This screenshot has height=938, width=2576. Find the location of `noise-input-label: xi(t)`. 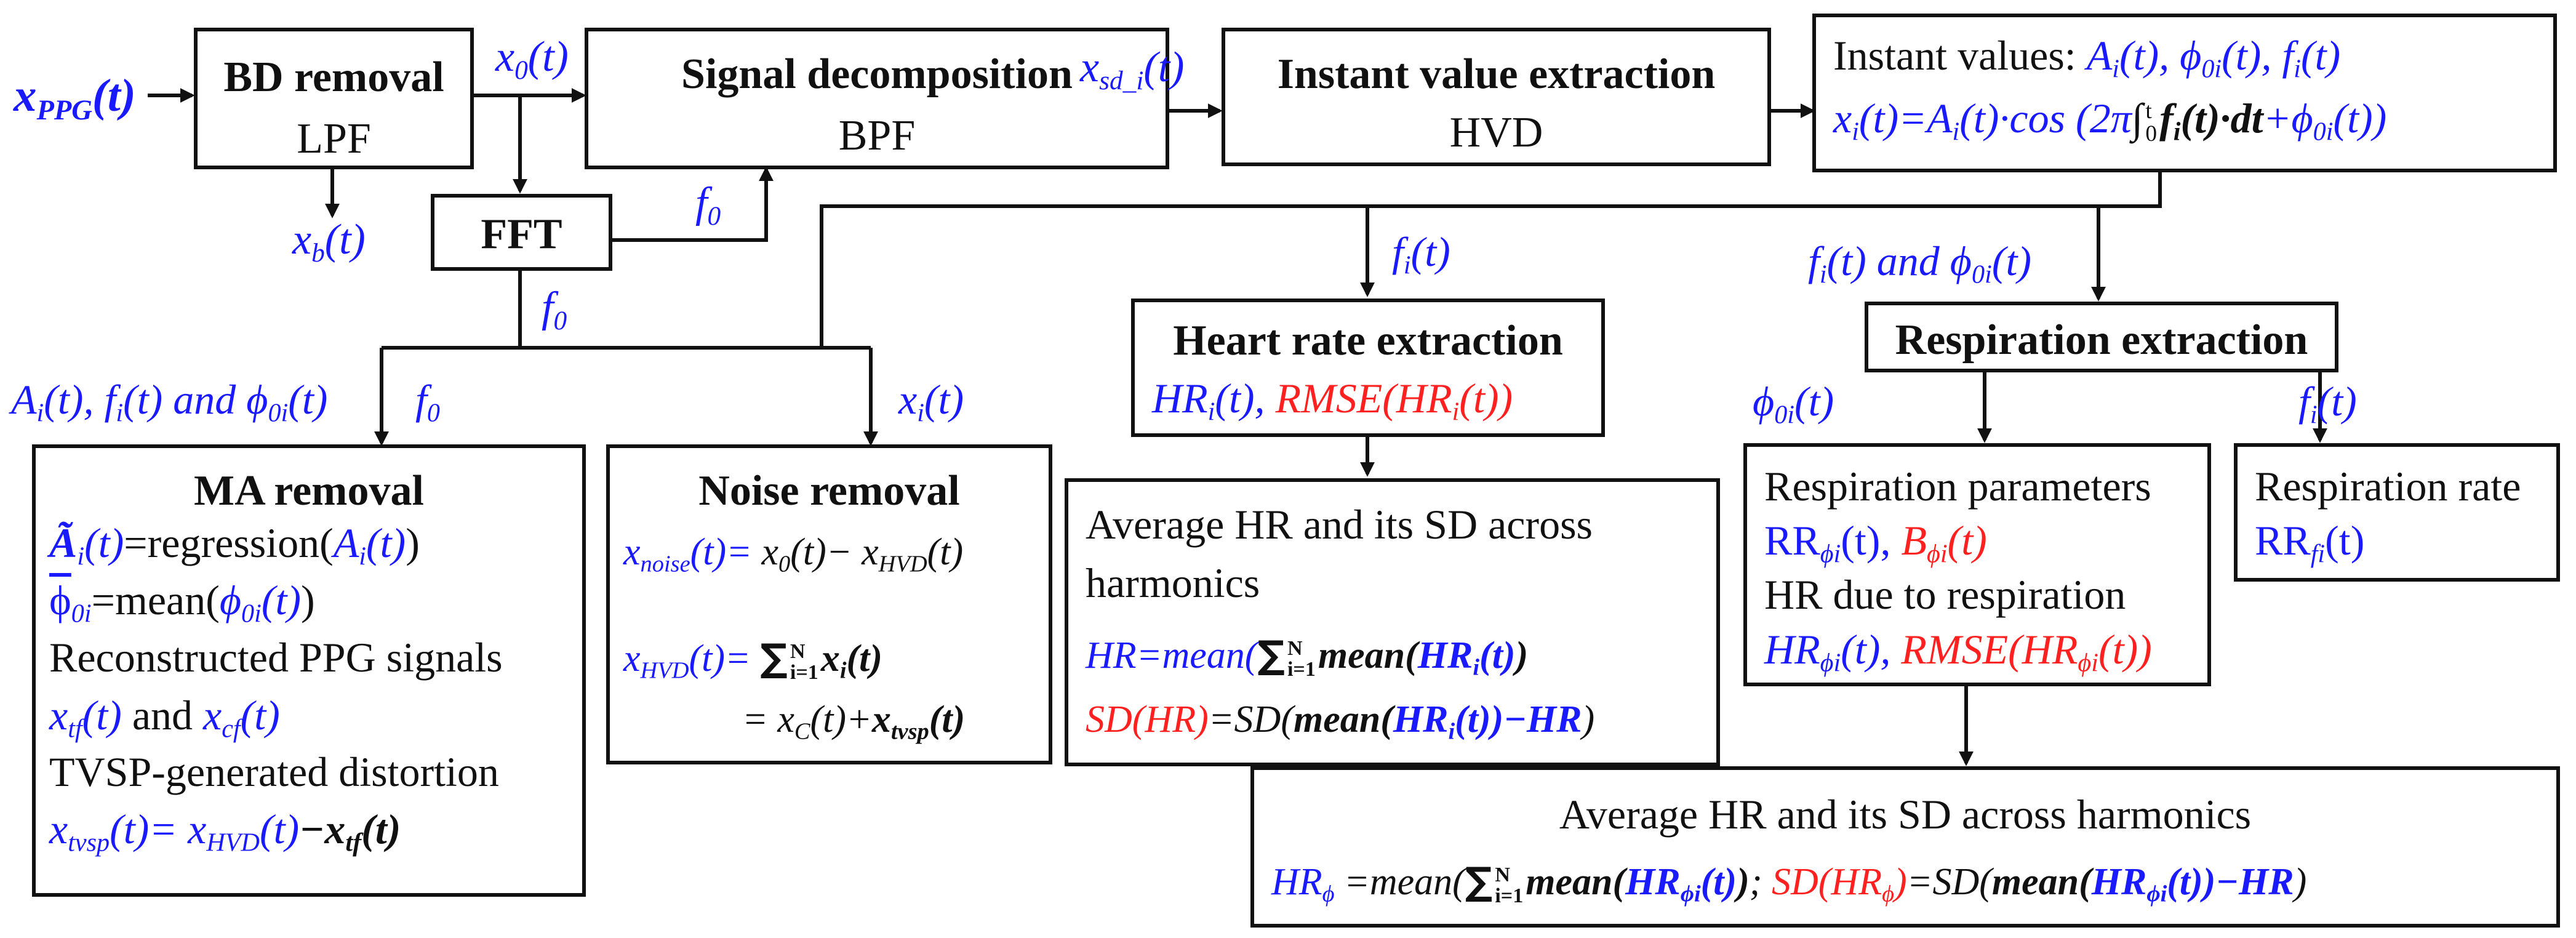

noise-input-label: xi(t) is located at coordinates (931, 402).